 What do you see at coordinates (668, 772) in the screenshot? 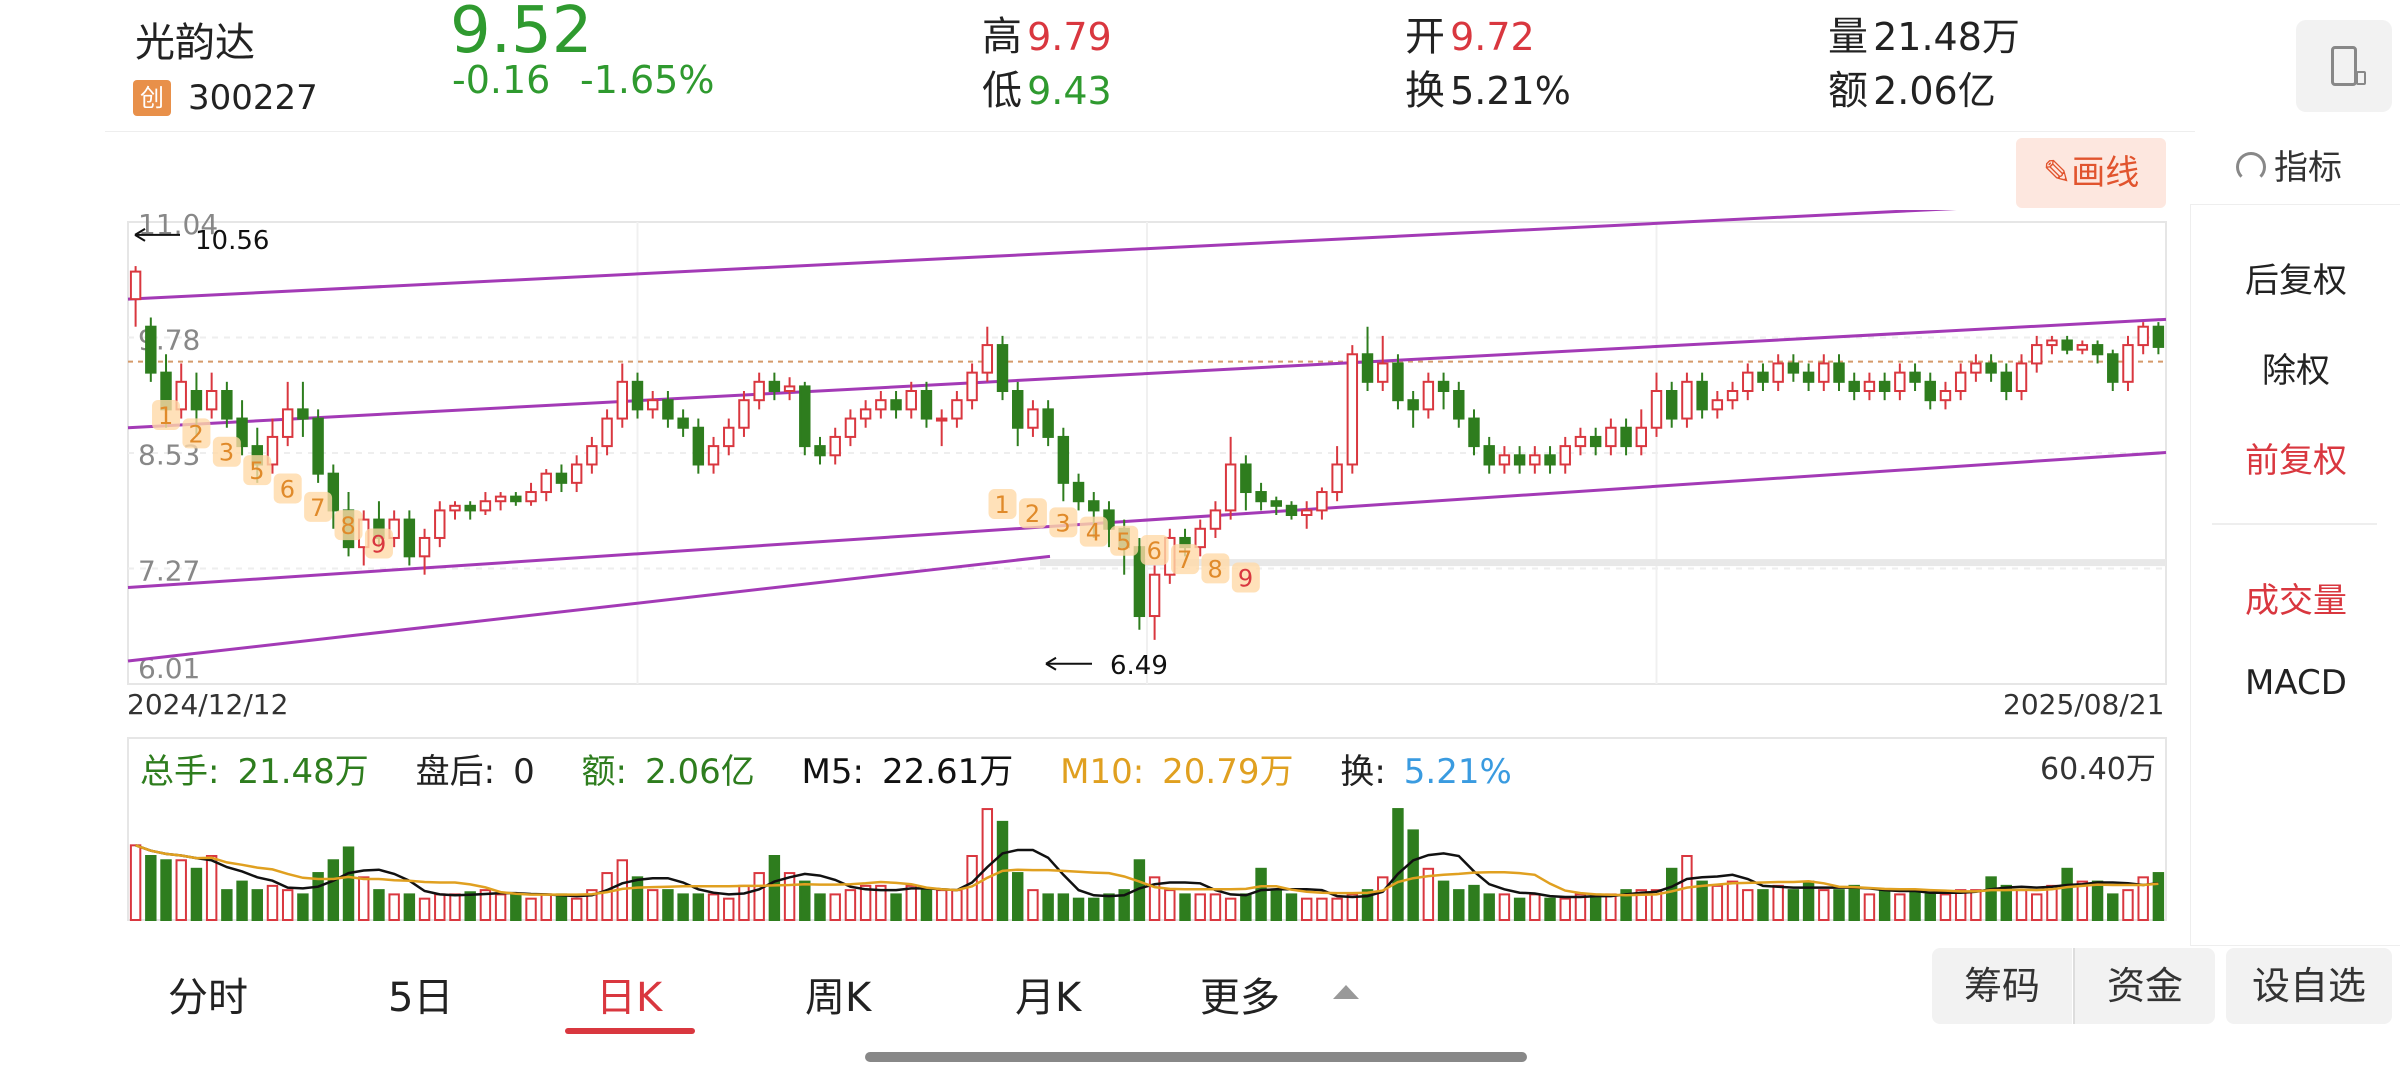
I see `volume-amount: 额: 2.06亿` at bounding box center [668, 772].